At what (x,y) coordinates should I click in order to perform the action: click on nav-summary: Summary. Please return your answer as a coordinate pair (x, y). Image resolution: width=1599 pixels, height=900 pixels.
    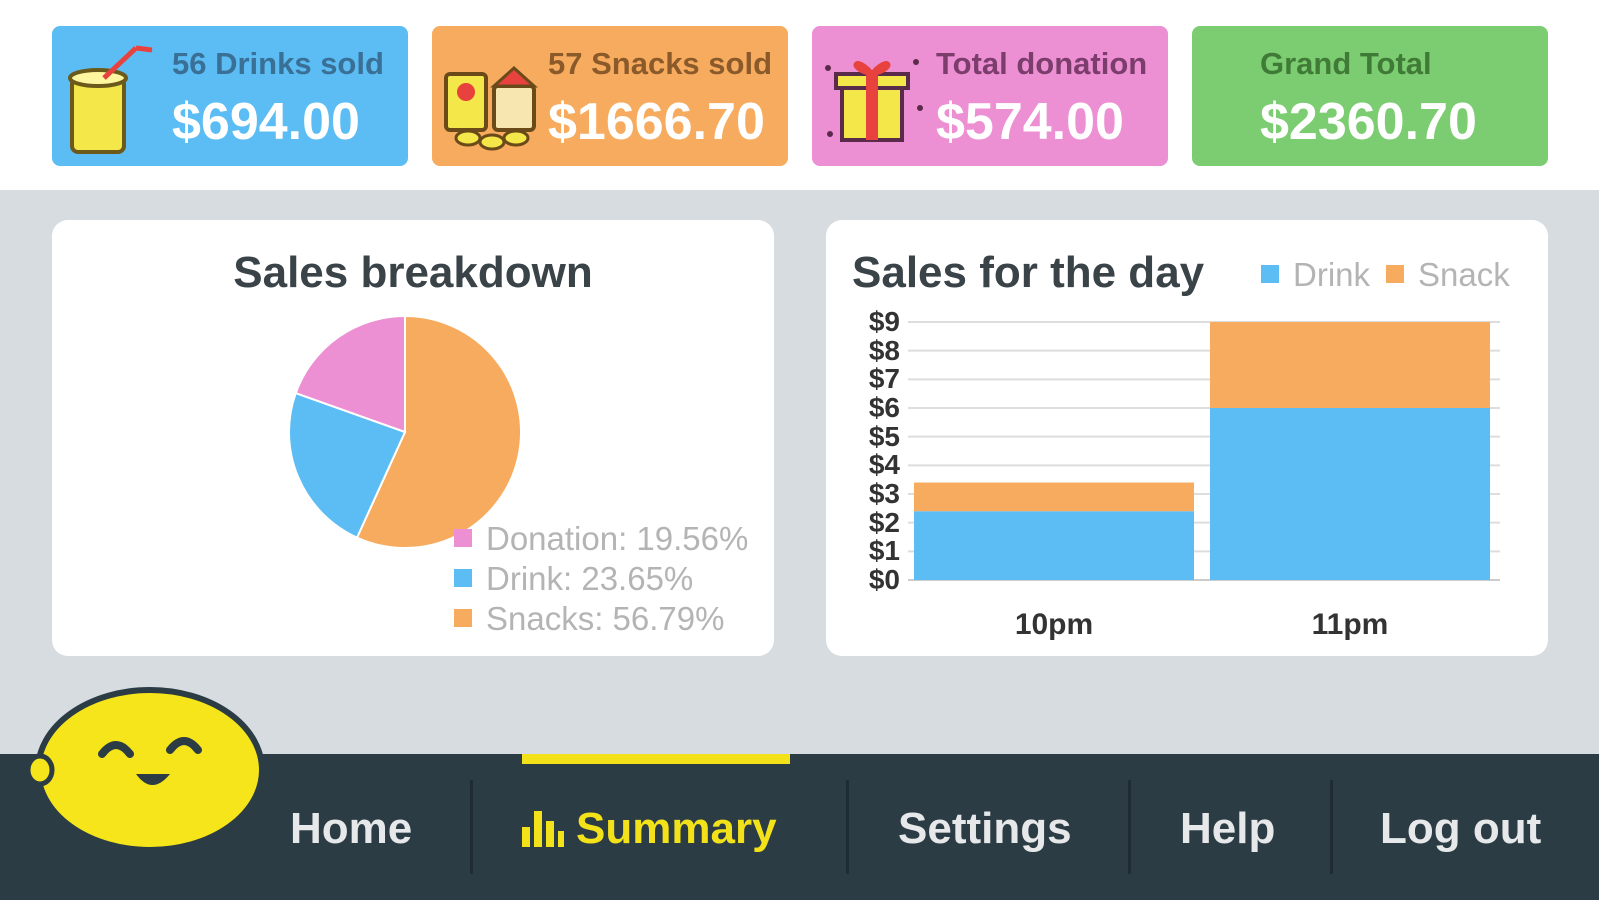
    Looking at the image, I should click on (648, 829).